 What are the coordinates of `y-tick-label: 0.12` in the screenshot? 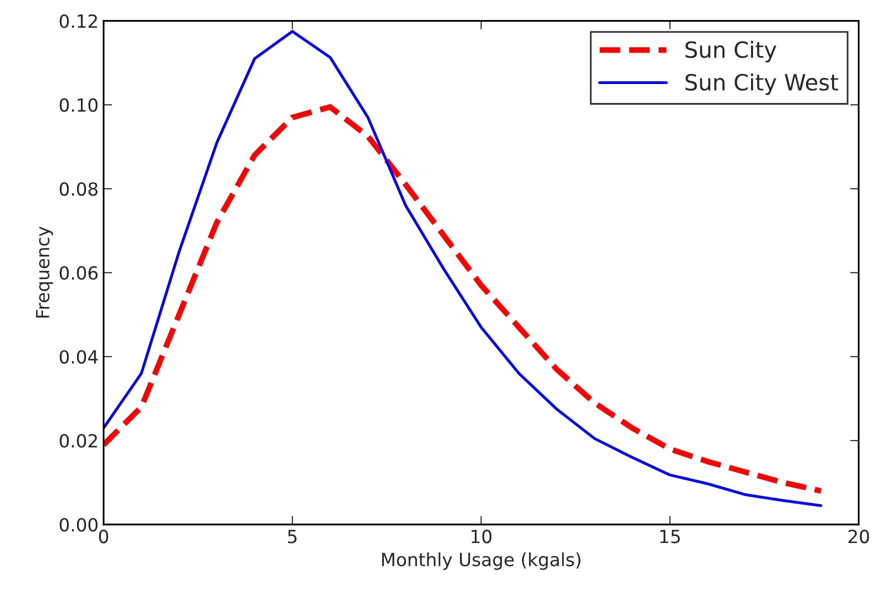 It's located at (78, 21).